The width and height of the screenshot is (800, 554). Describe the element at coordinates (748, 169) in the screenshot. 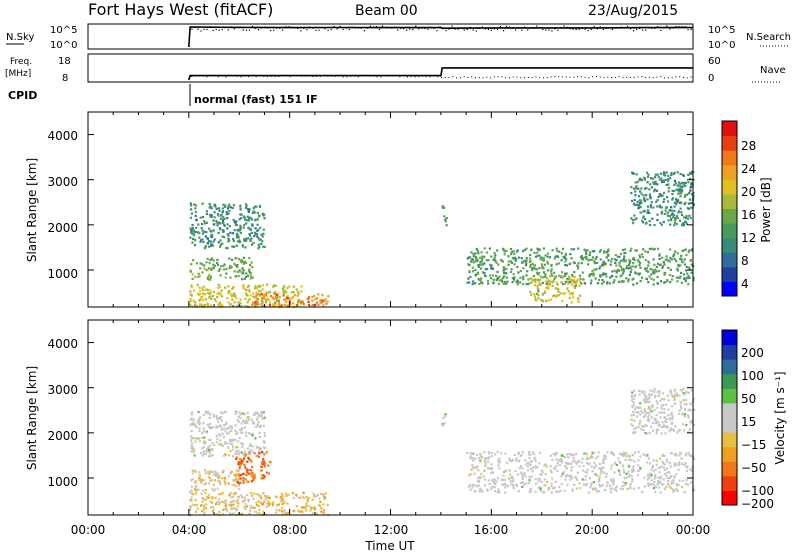

I see `power-cbtick-24: 24` at that location.